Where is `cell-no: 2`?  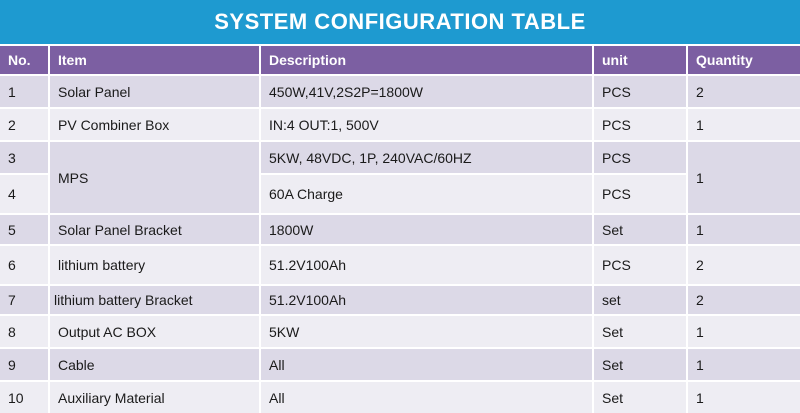
cell-no: 2 is located at coordinates (24, 124).